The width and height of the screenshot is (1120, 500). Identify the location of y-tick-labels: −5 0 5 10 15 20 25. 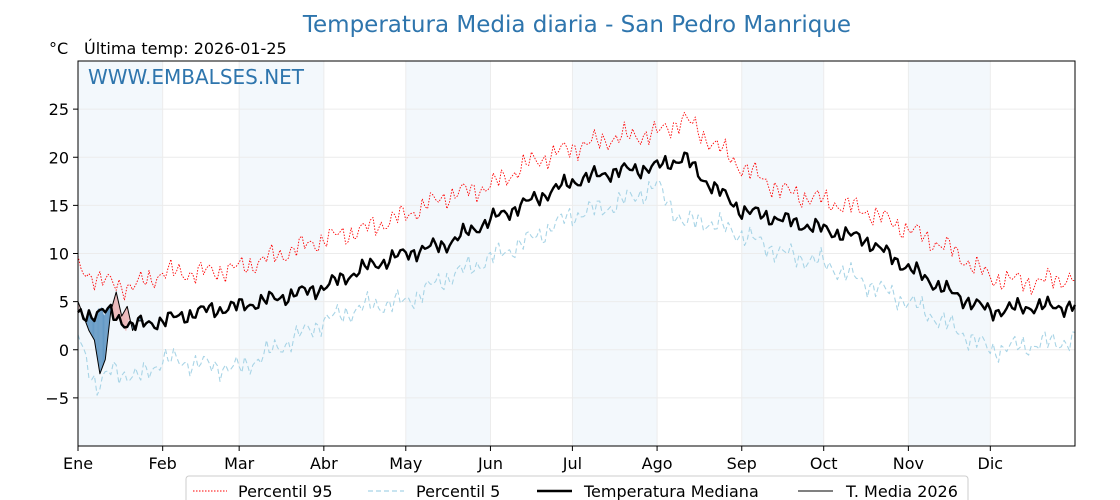
(57, 254).